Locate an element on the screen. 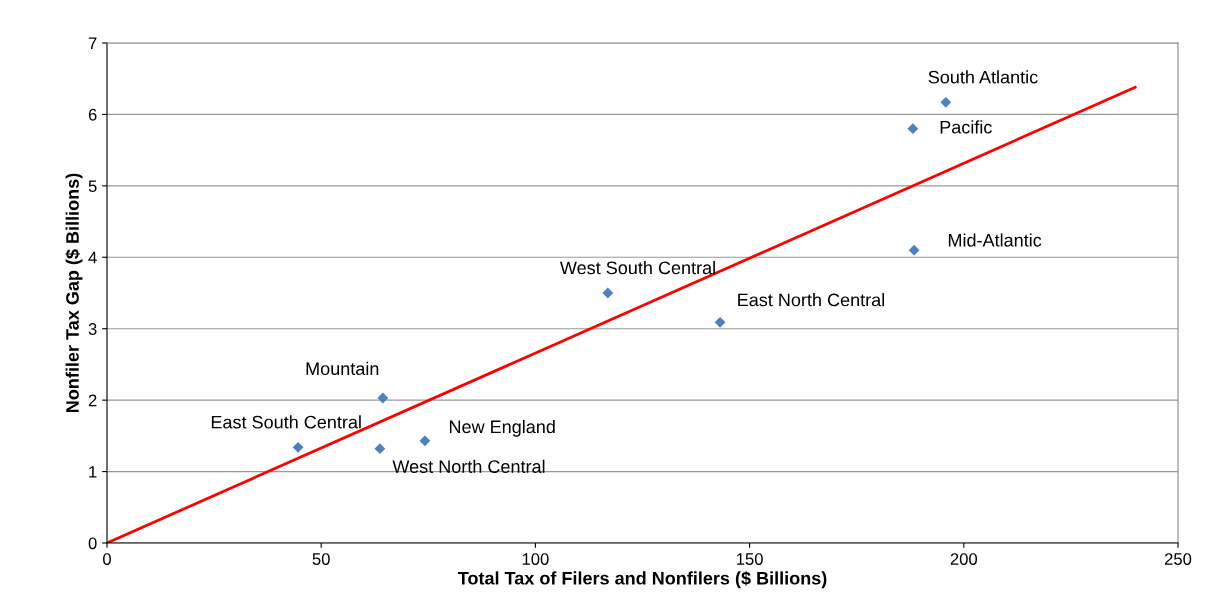 This screenshot has width=1209, height=600. y-tick-label: 4 is located at coordinates (92, 257).